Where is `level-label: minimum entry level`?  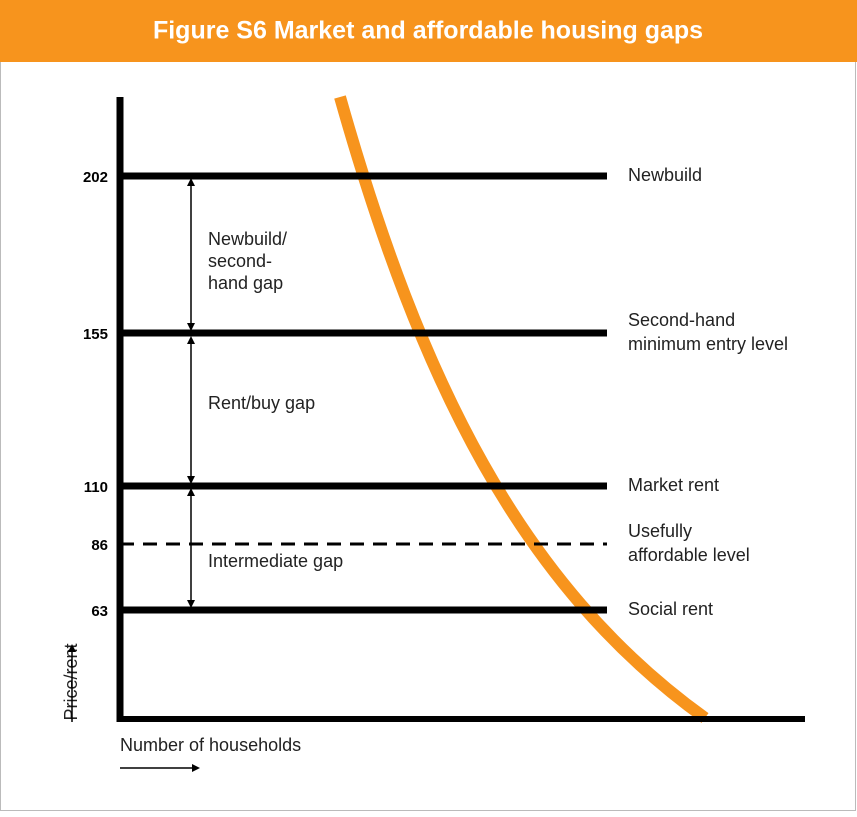 level-label: minimum entry level is located at coordinates (708, 344).